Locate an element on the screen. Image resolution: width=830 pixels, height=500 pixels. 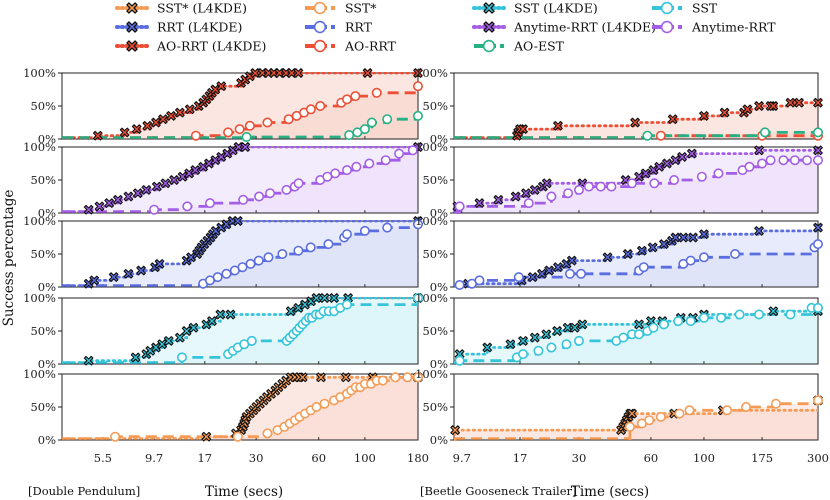
series-markers-ao-est is located at coordinates (332, 126).